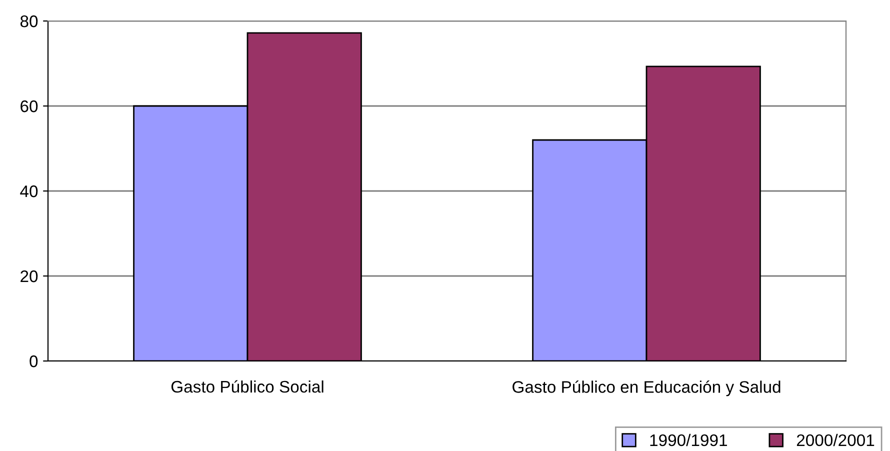 This screenshot has width=890, height=451. I want to click on y-tick-label: 0, so click(34, 361).